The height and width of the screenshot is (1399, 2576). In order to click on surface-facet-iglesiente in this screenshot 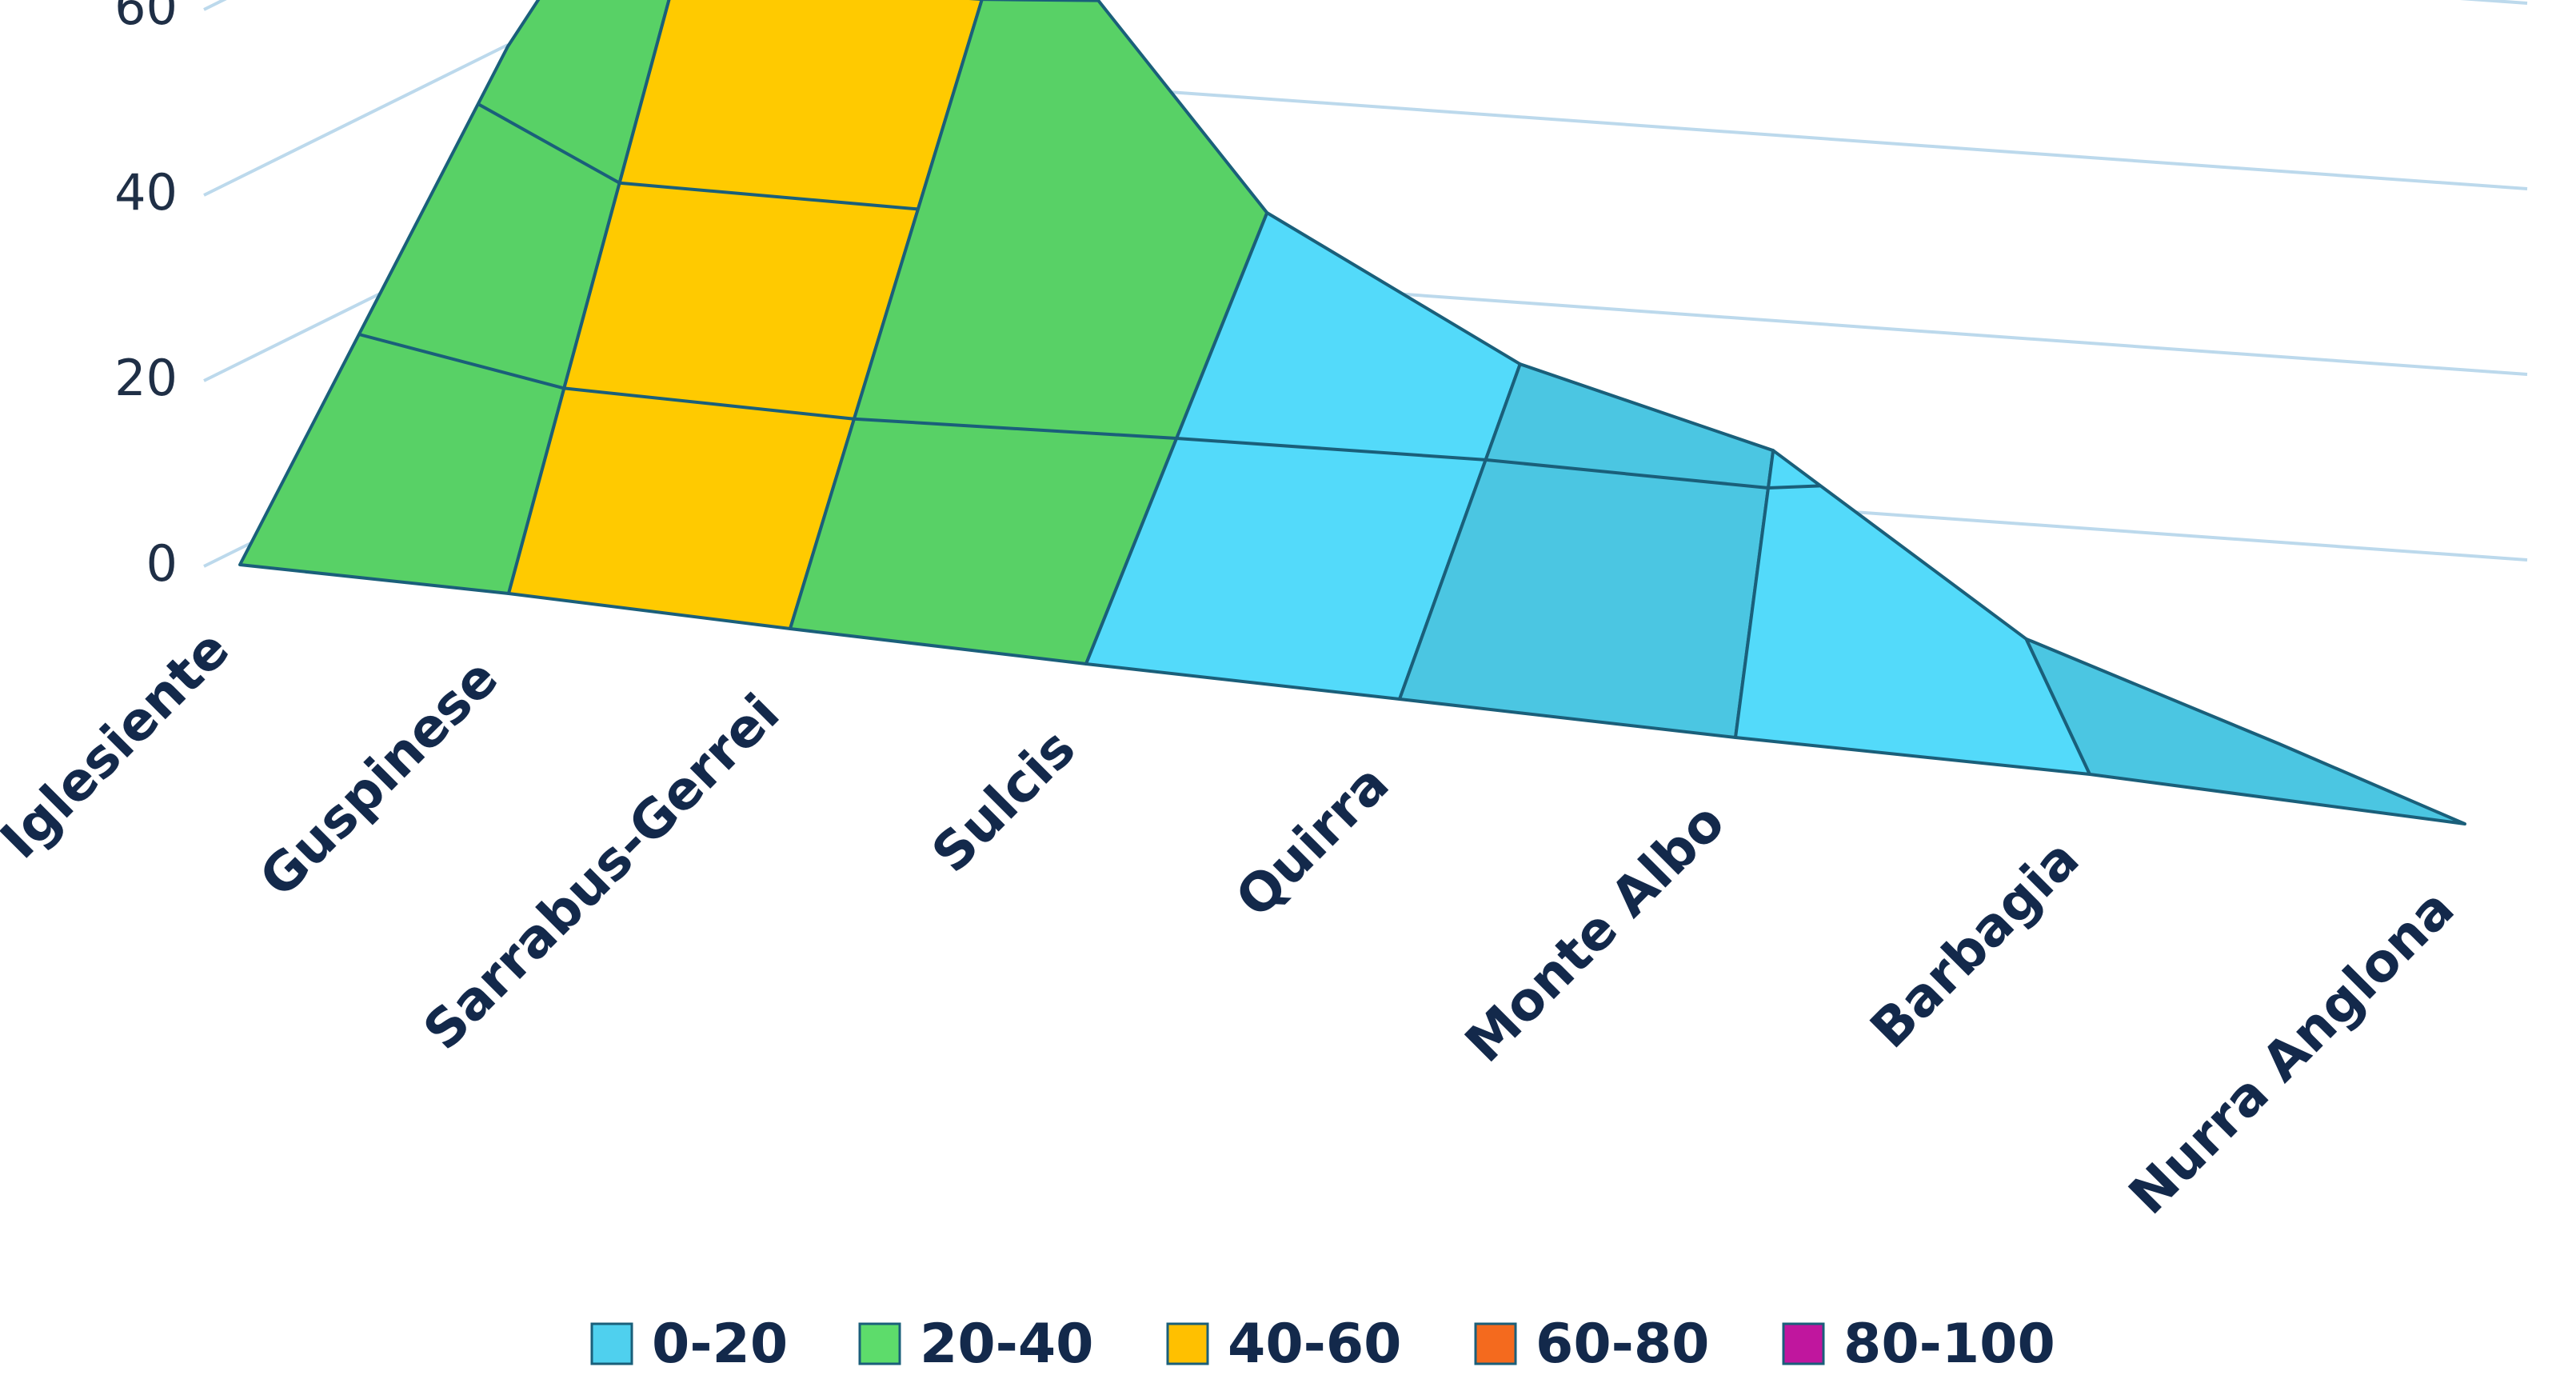, I will do `click(455, 297)`.